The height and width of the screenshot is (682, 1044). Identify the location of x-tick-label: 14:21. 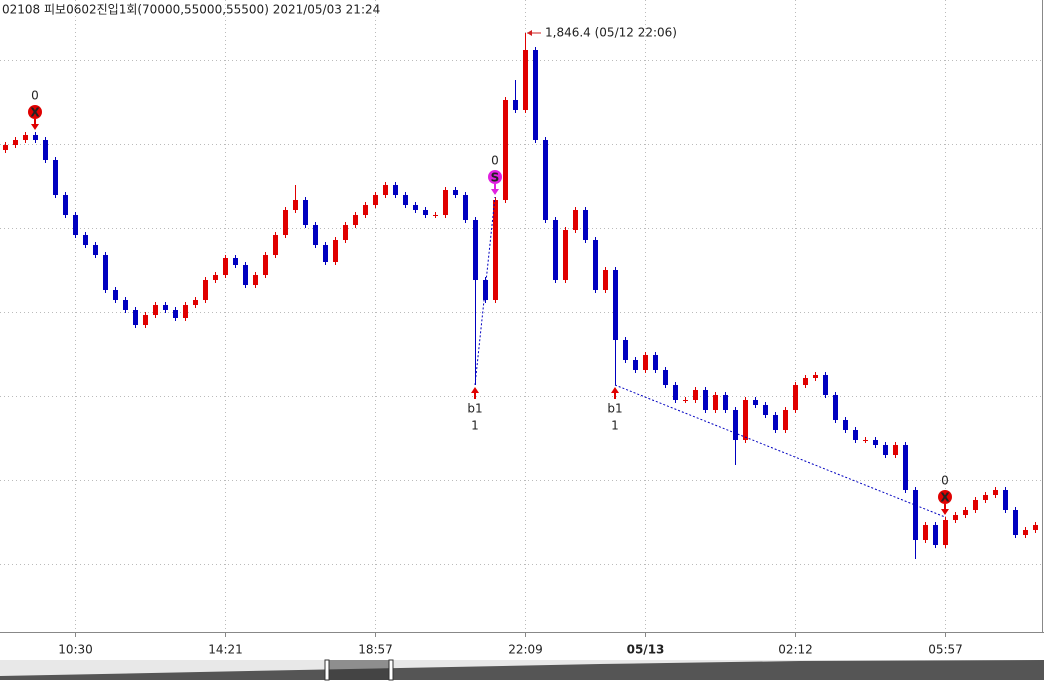
(225, 650).